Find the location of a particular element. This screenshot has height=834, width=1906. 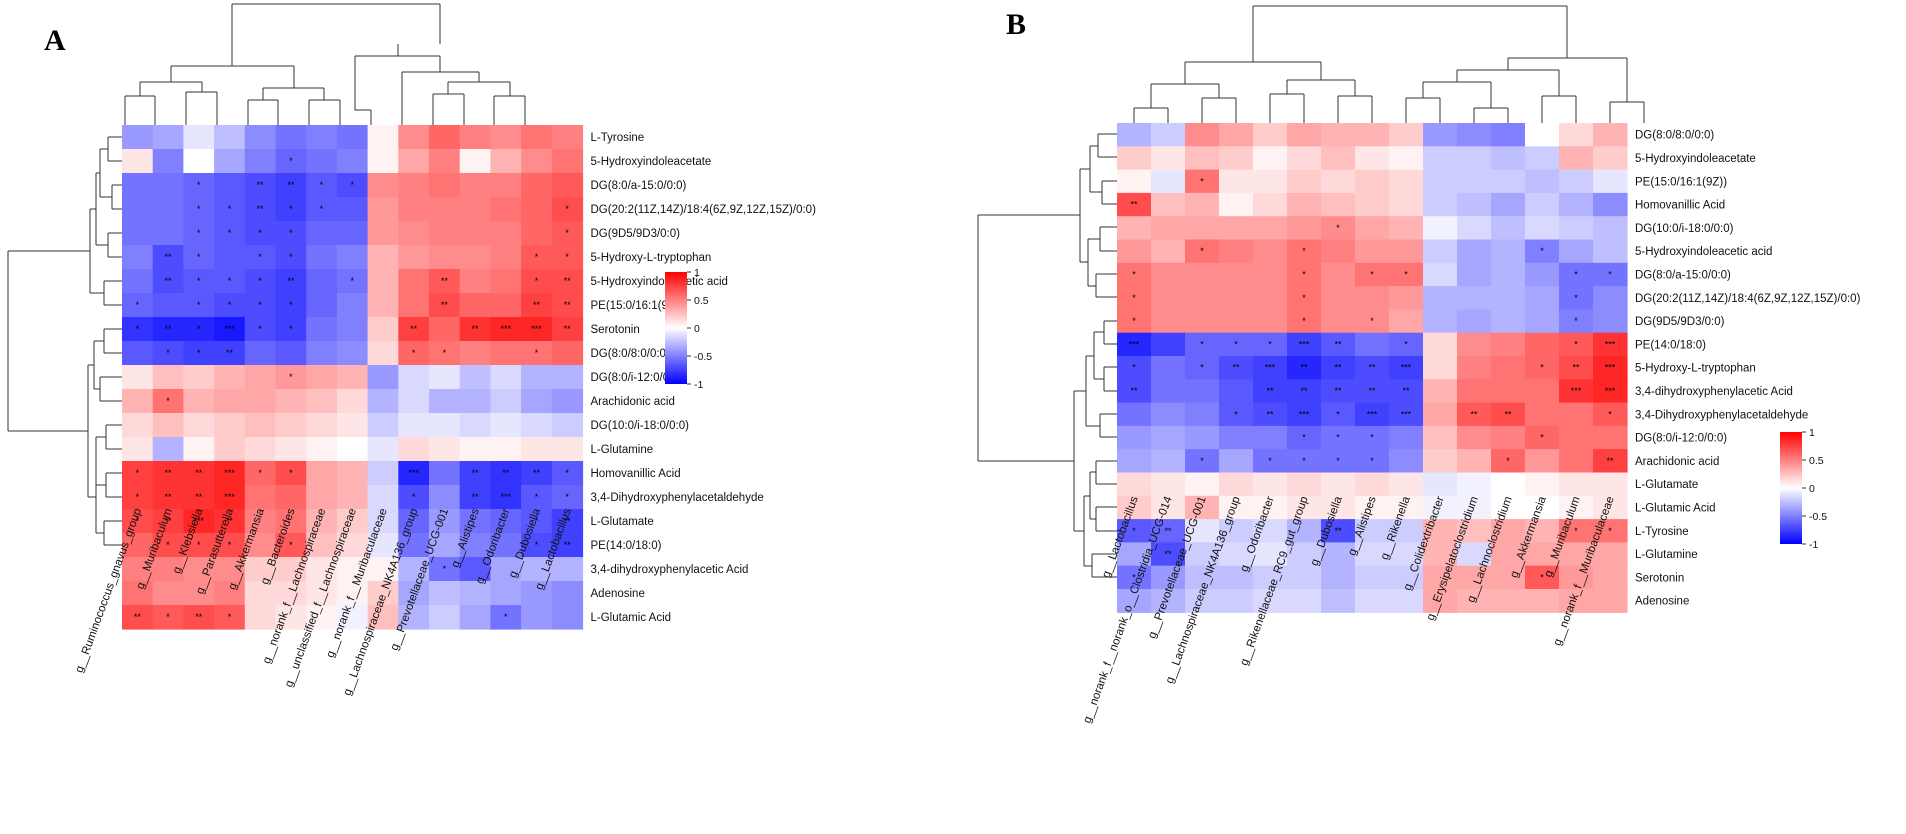

b-cell-r16-c11 is located at coordinates (1508, 507).